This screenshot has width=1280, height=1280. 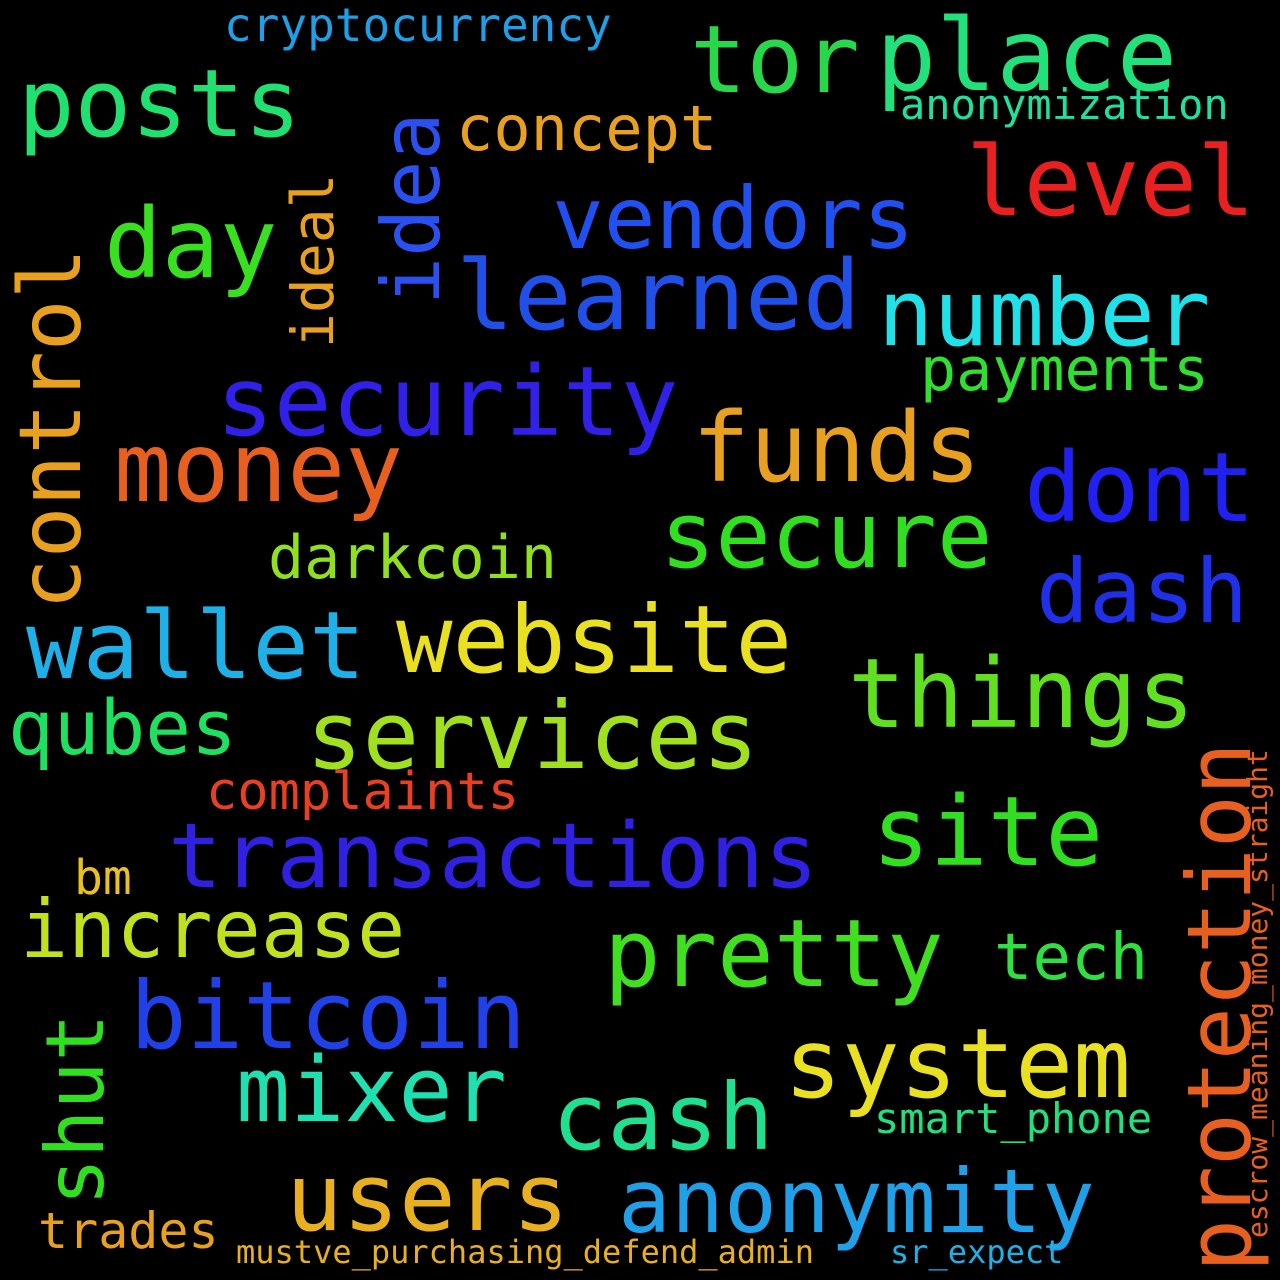 What do you see at coordinates (775, 60) in the screenshot?
I see `word-tor: tor` at bounding box center [775, 60].